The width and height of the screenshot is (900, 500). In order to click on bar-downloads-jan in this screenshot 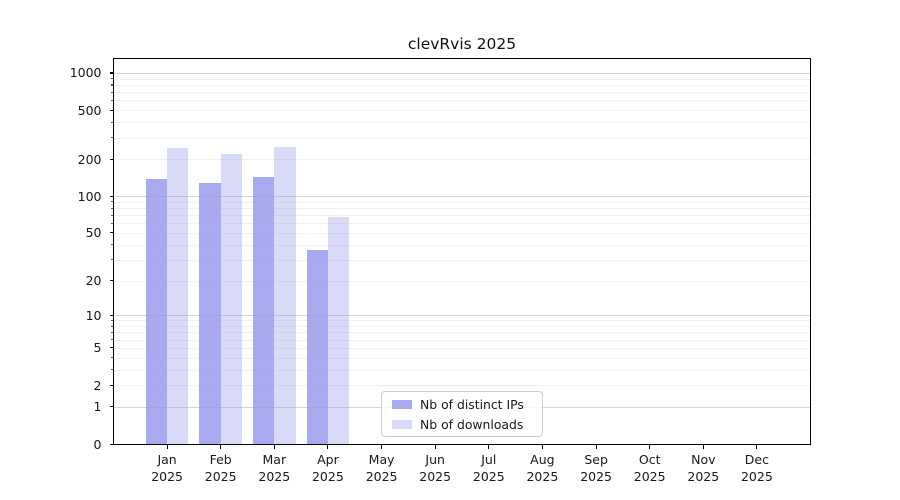, I will do `click(178, 296)`.